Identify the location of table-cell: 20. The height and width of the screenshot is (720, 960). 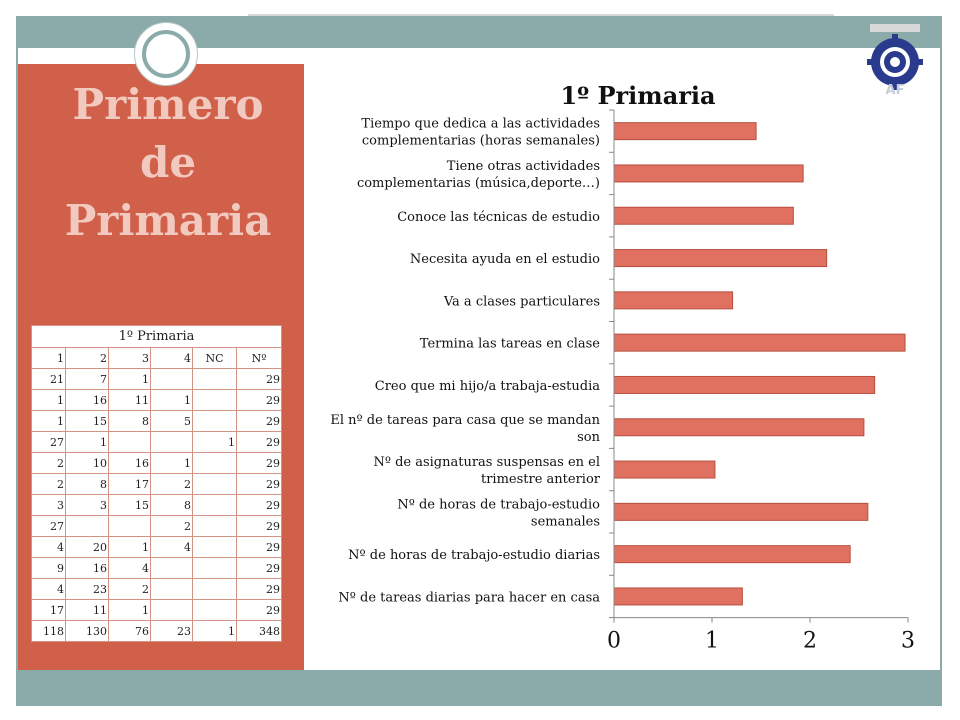
(87, 547).